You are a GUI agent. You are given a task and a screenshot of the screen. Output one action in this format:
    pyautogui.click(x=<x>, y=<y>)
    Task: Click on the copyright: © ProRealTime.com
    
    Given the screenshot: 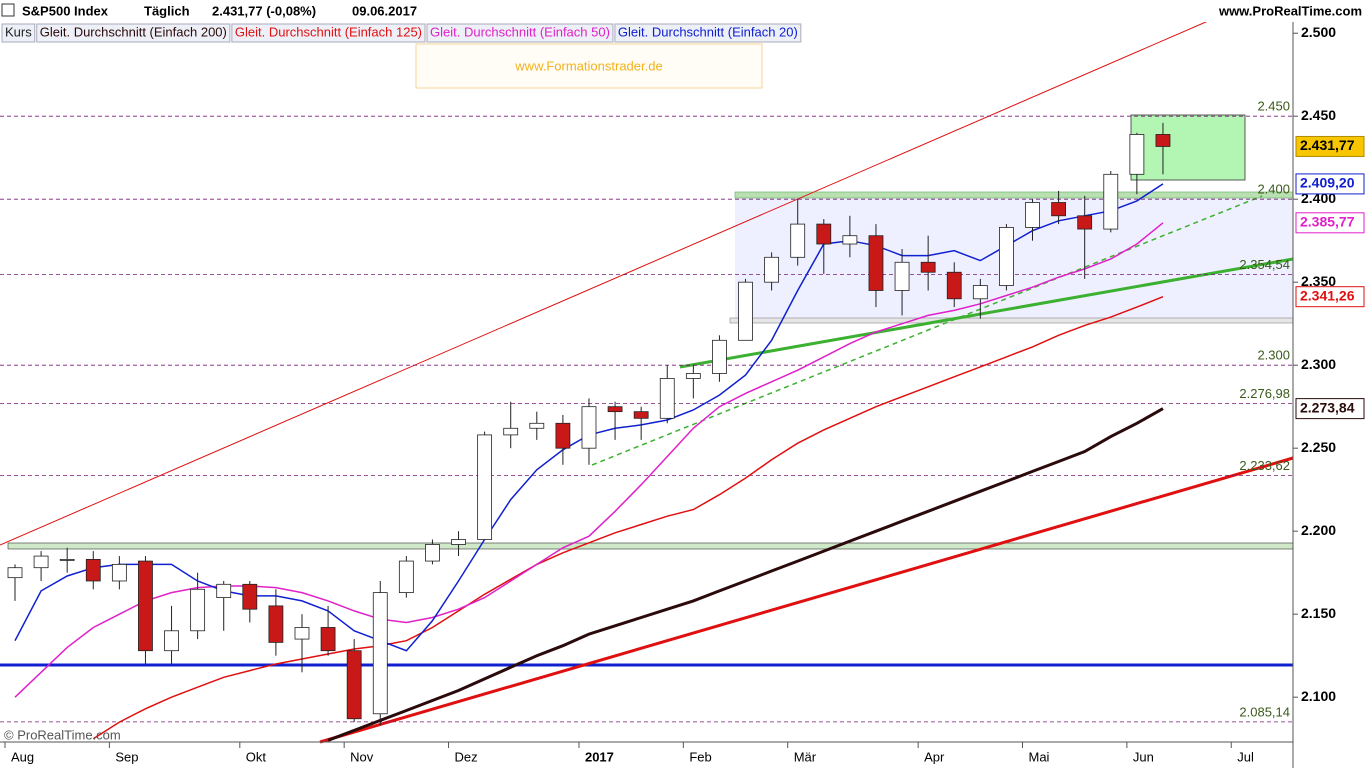 What is the action you would take?
    pyautogui.click(x=62, y=734)
    